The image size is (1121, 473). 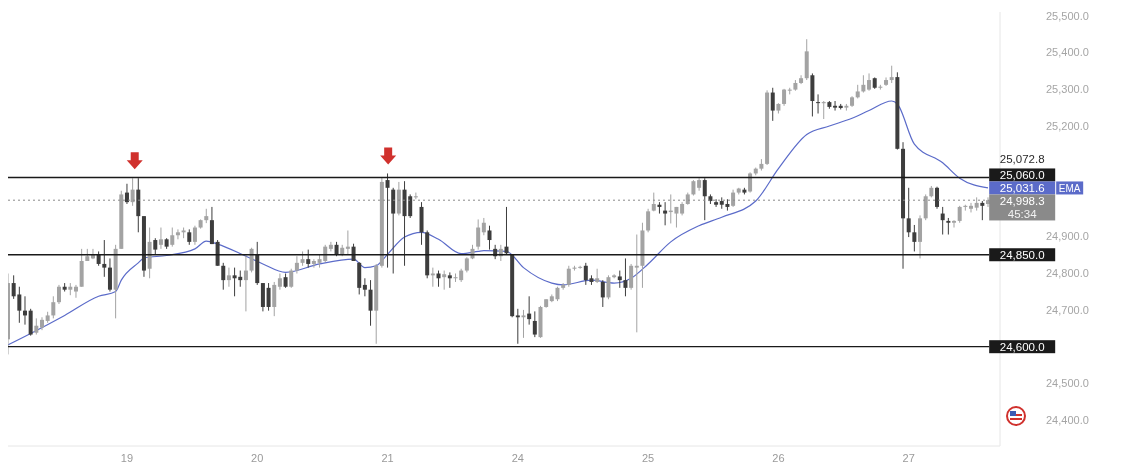 What do you see at coordinates (1067, 309) in the screenshot?
I see `y-tick-label: 24,700.0` at bounding box center [1067, 309].